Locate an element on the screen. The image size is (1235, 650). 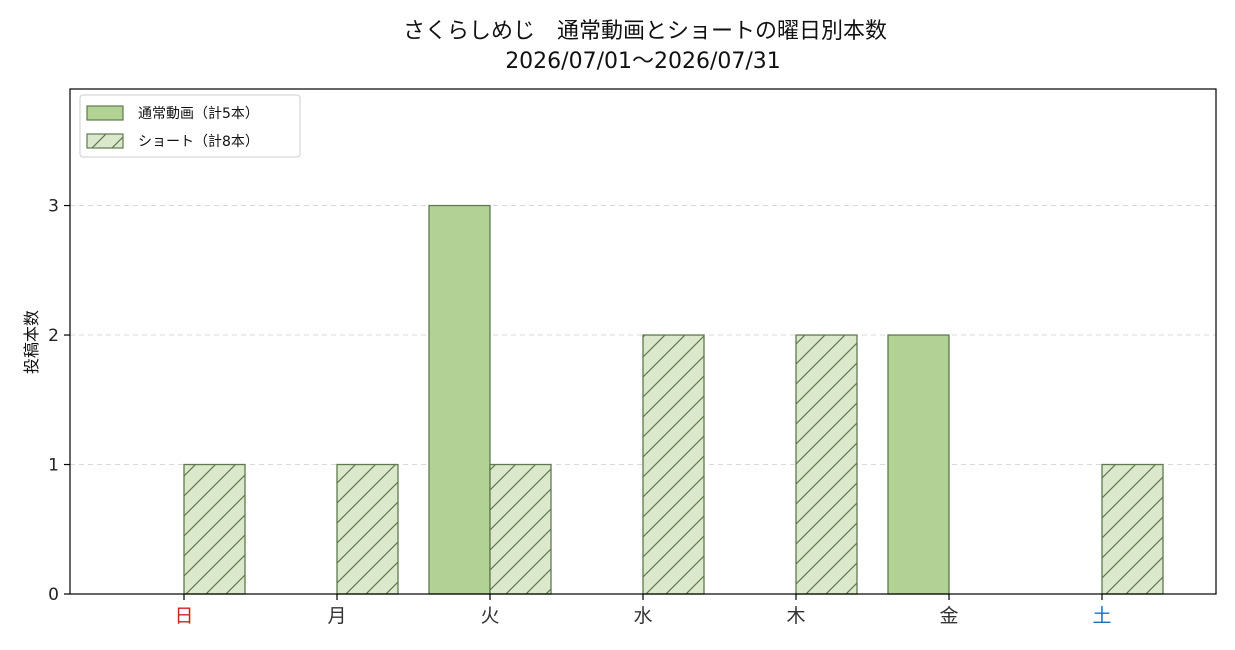
legend-label-normal-video: 通常動画（計5本） is located at coordinates (198, 114).